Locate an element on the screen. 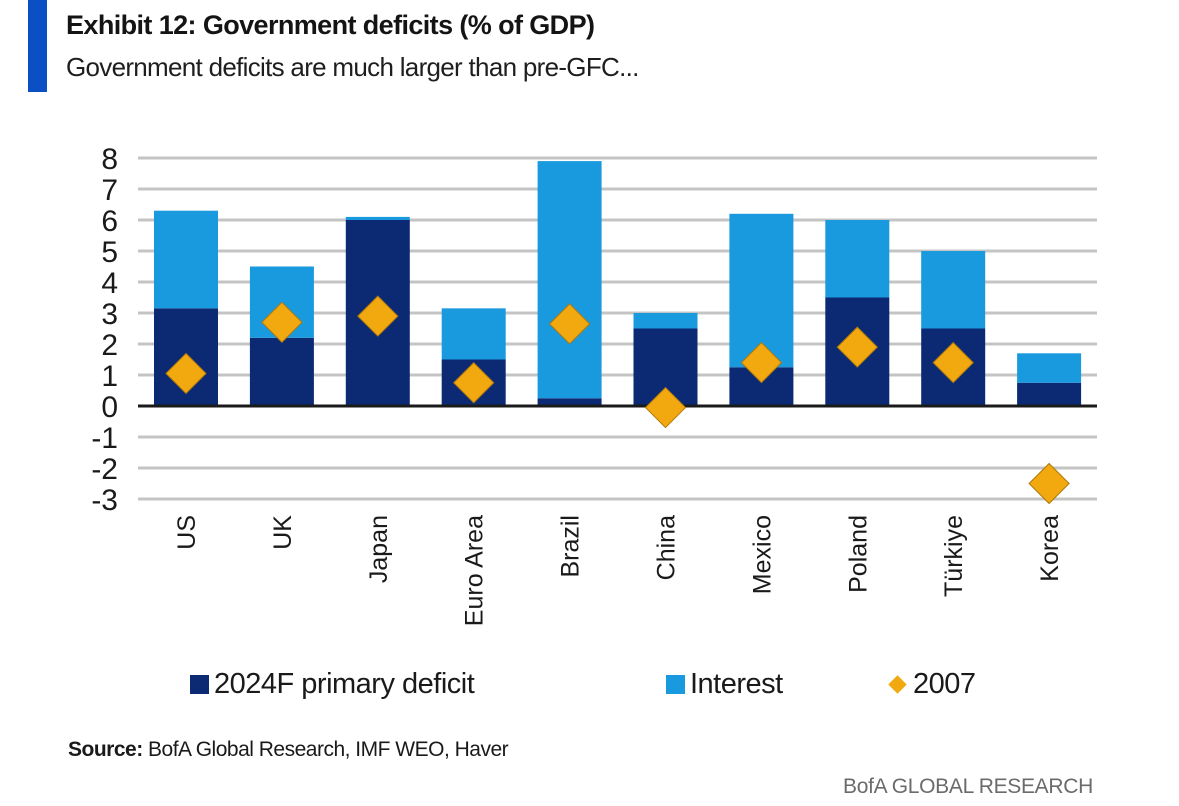 The width and height of the screenshot is (1179, 806). legend-item-primary-deficit: 2024F primary deficit is located at coordinates (332, 684).